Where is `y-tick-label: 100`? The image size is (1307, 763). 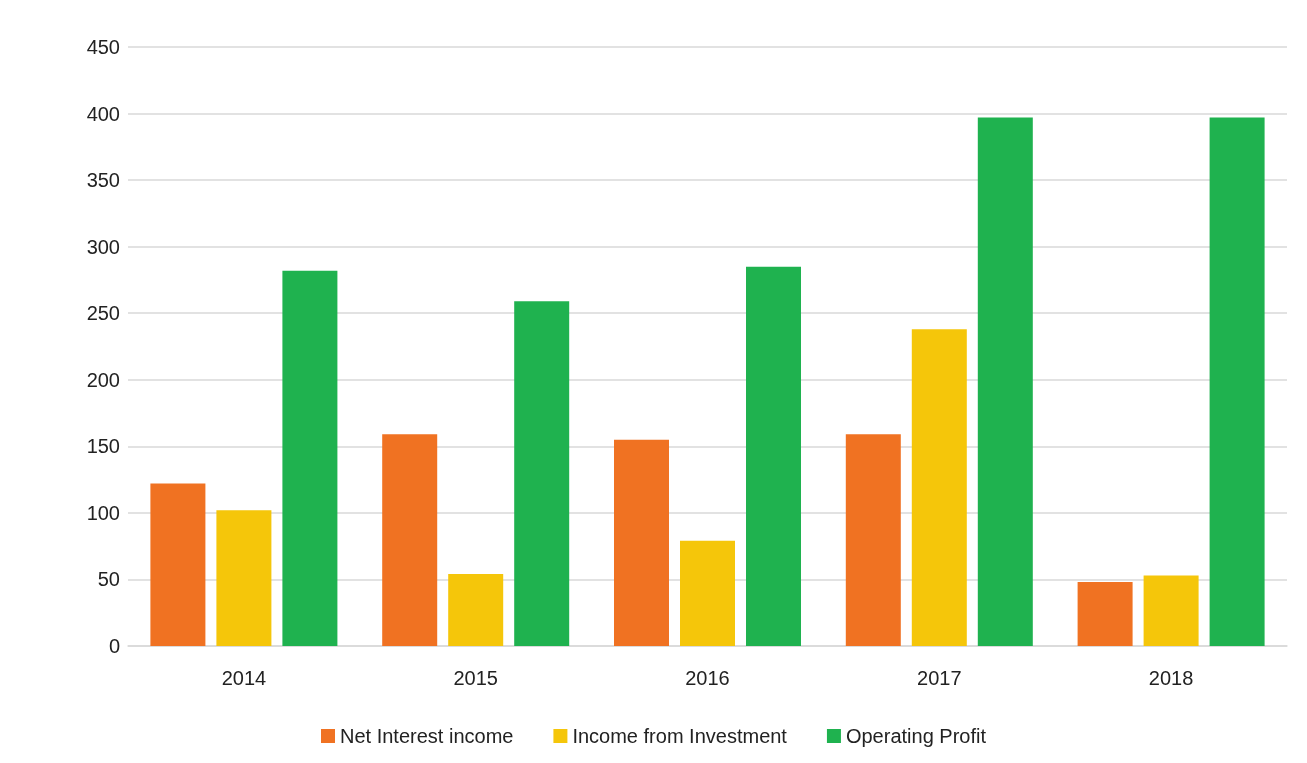 y-tick-label: 100 is located at coordinates (103, 512).